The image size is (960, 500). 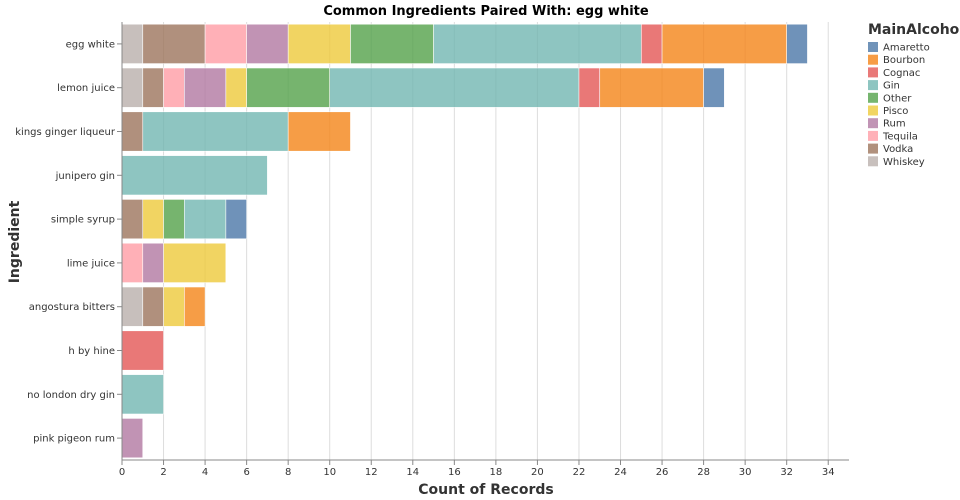 I want to click on y-tick-label: simple syrup, so click(x=83, y=220).